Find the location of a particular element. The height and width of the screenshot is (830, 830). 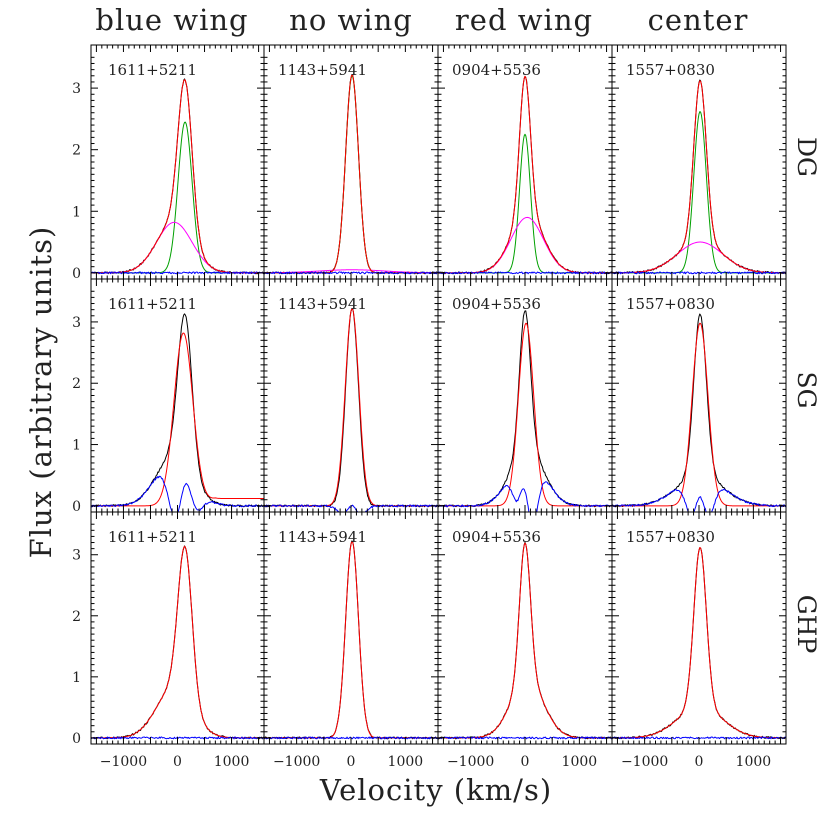

panel-dg-blue-wing: 1611+5211 0 1 2 3 is located at coordinates (168, 163).